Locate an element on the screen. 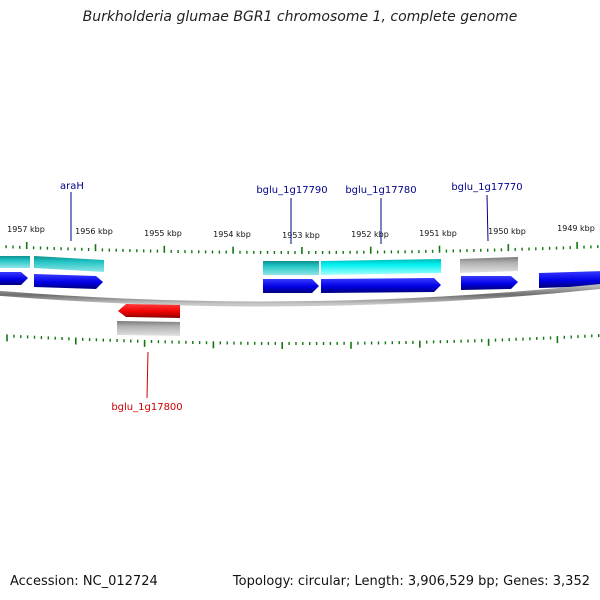 This screenshot has width=600, height=600. gene-label-bglu-1g17800: bglu_1g17800 is located at coordinates (146, 407).